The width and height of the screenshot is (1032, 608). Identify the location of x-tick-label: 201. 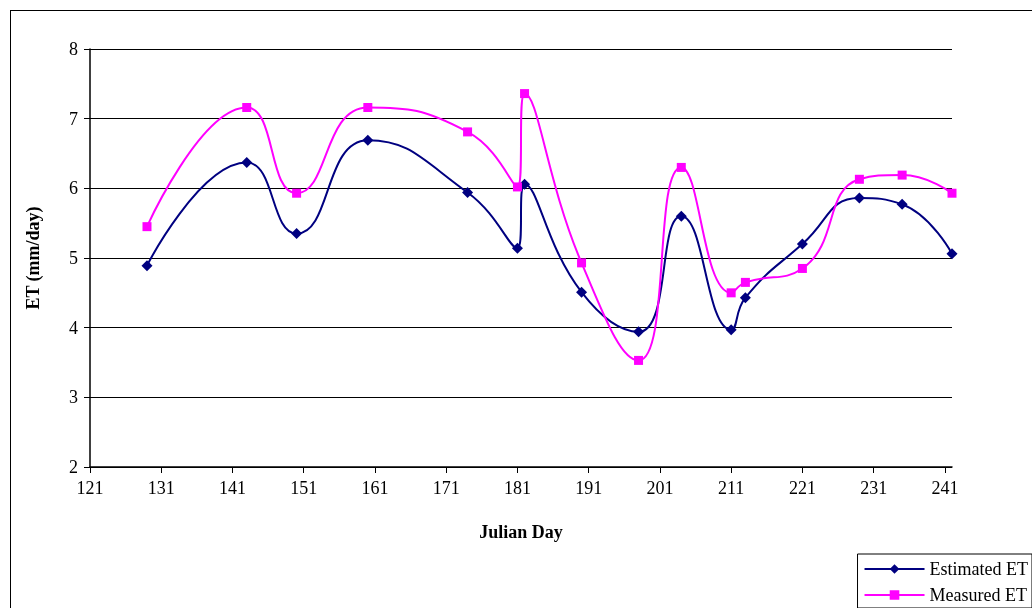
(660, 488).